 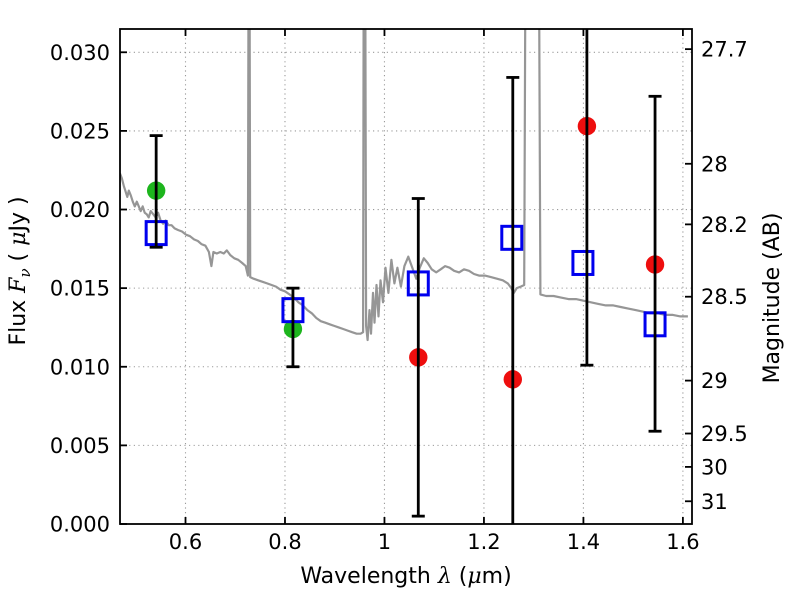 What do you see at coordinates (284, 542) in the screenshot?
I see `x-tick-label: 0.8` at bounding box center [284, 542].